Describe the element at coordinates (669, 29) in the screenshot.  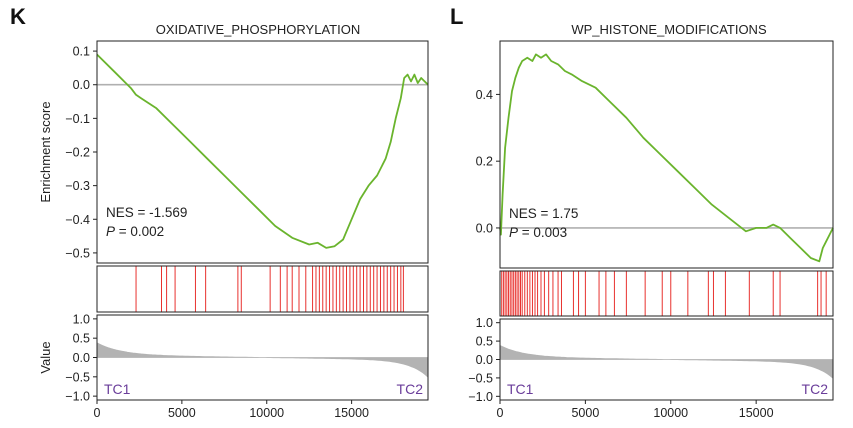
I see `chart-title: WP_HISTONE_MODIFICATIONS` at that location.